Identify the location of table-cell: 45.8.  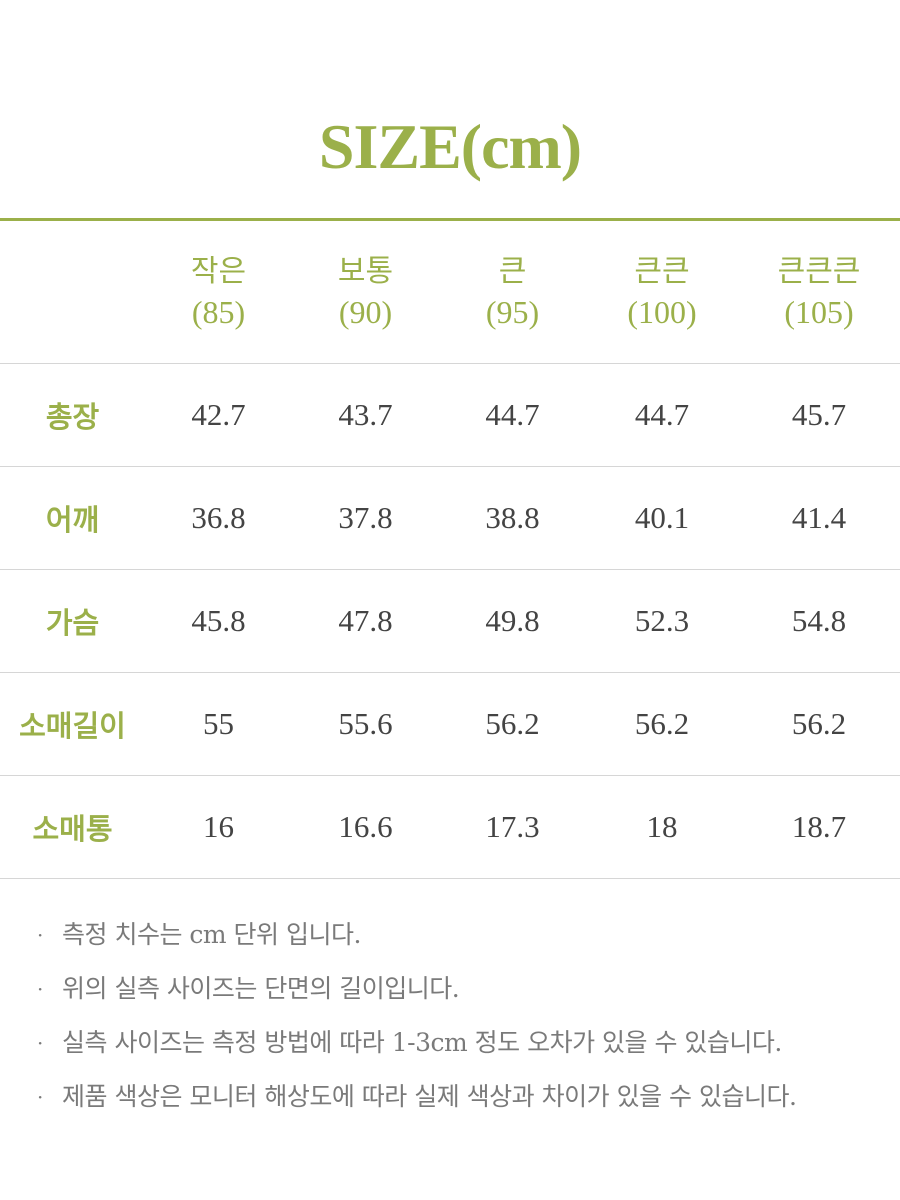
(218, 621).